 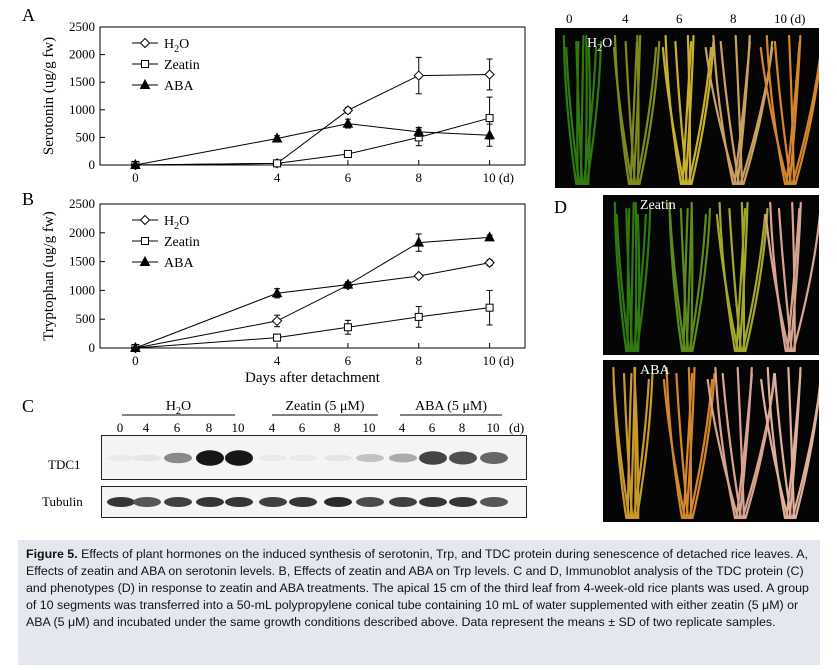 I want to click on photo-label-aba: ABA, so click(x=655, y=370).